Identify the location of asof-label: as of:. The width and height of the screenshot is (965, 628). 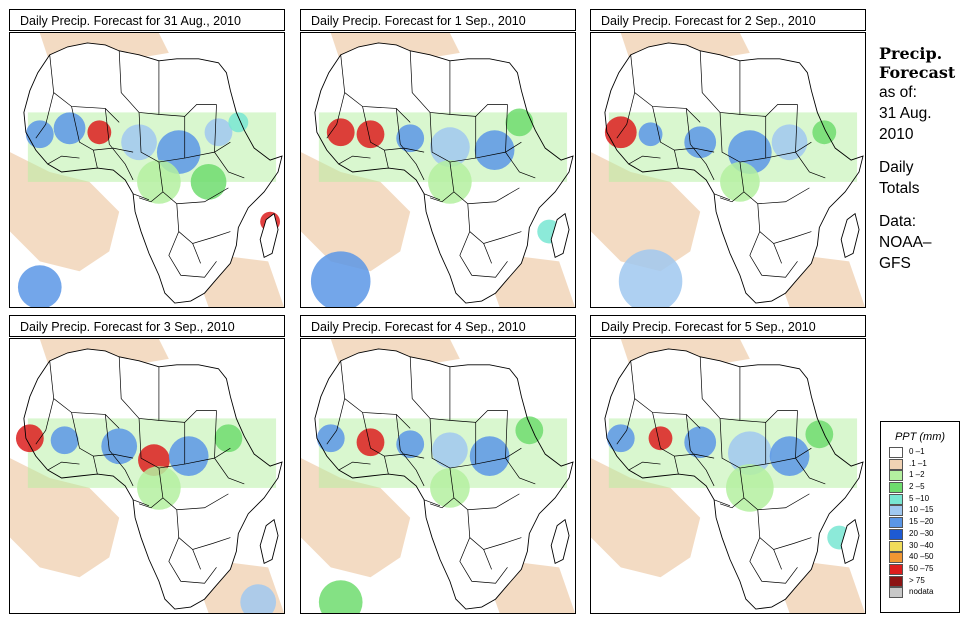
(898, 92).